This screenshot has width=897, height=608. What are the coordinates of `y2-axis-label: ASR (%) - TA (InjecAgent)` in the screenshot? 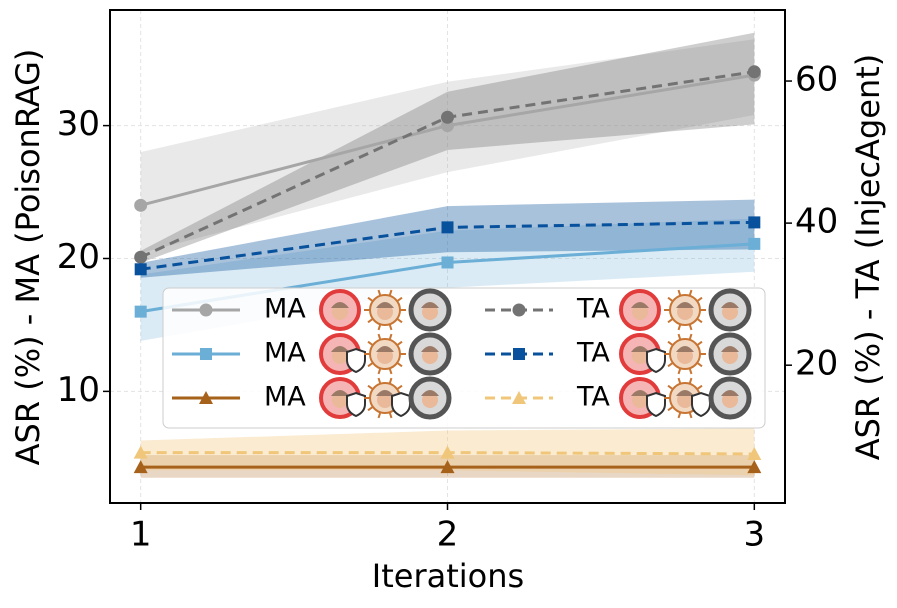 It's located at (868, 257).